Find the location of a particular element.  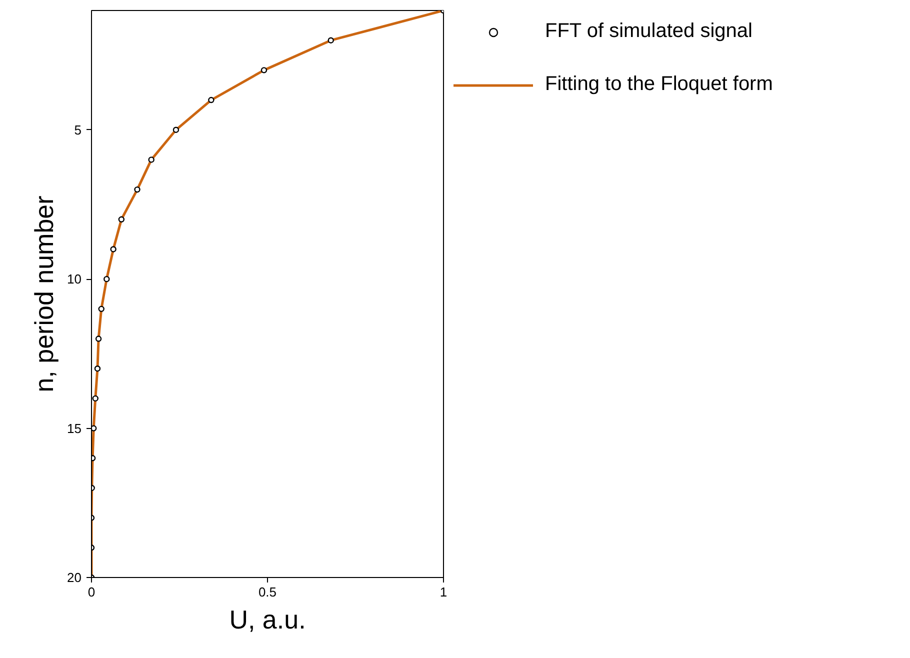

x-axis-title: U, a.u. is located at coordinates (267, 619).